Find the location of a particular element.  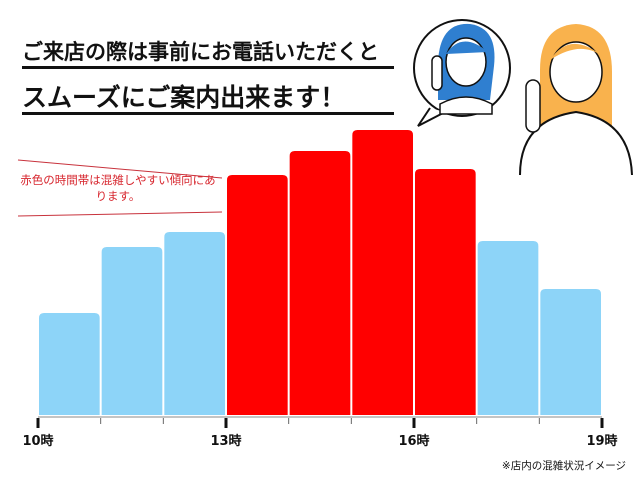

headline-line-1: ご来店の際は事前にお電話いただくと is located at coordinates (200, 52).